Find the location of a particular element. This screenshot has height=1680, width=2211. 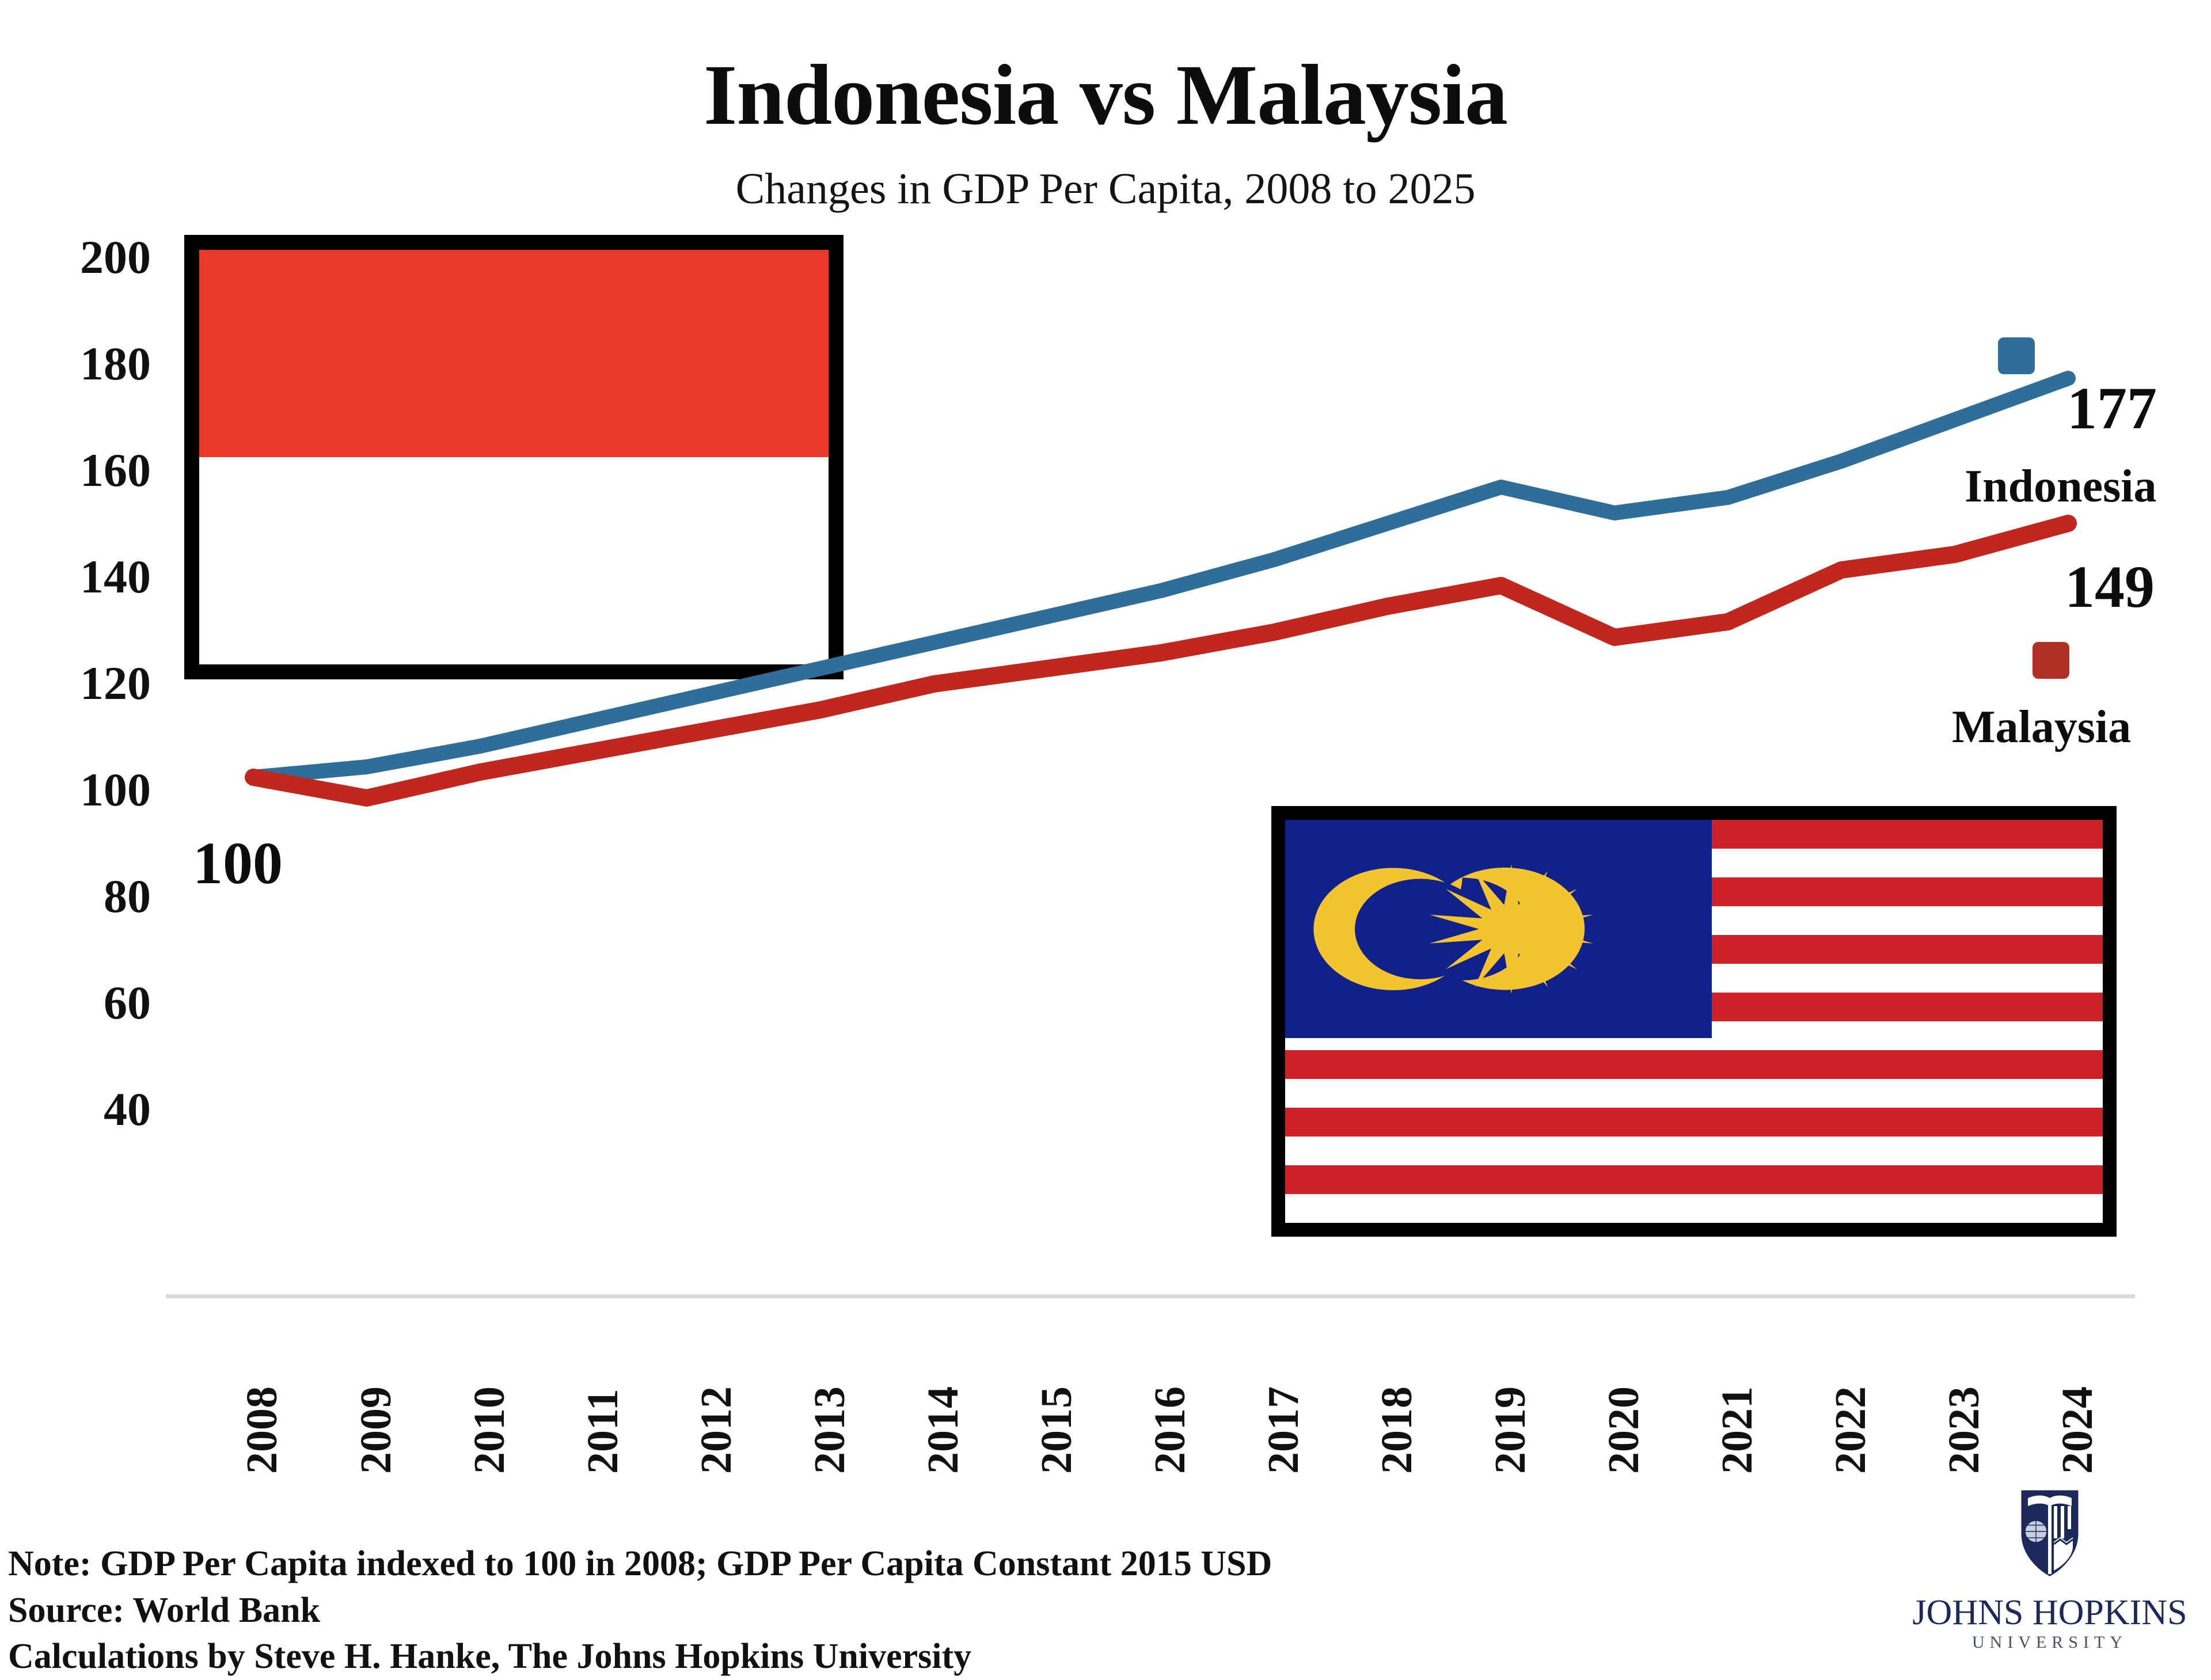

x-axis-tick-2018: 2018 is located at coordinates (1397, 1430).